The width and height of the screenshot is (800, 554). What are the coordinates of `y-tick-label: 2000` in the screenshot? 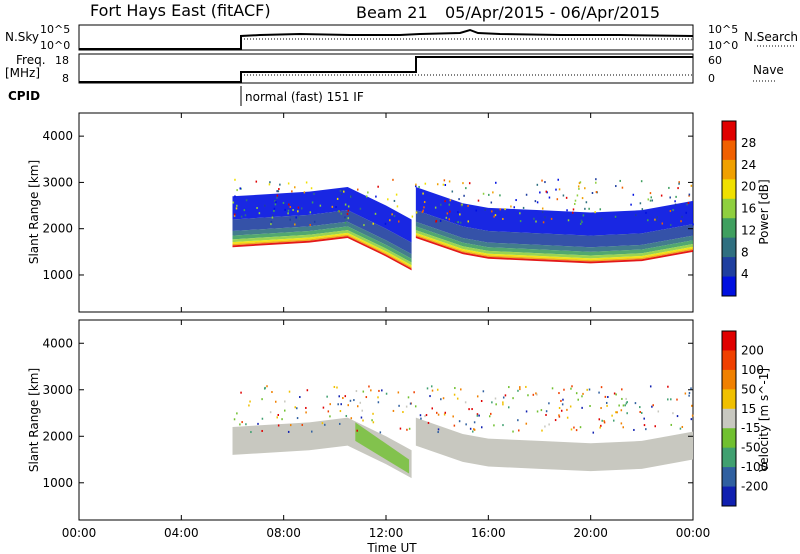 It's located at (57, 229).